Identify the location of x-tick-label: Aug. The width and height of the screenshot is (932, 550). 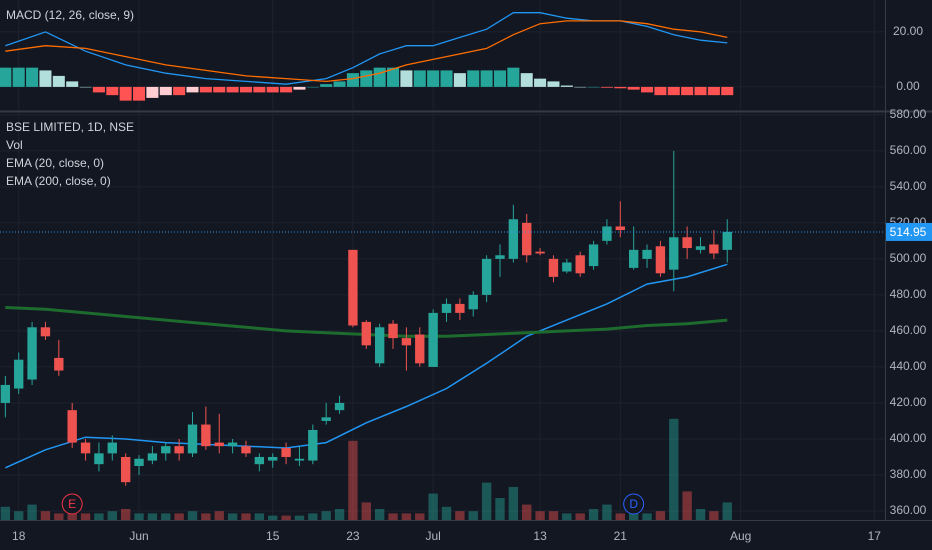
(740, 536).